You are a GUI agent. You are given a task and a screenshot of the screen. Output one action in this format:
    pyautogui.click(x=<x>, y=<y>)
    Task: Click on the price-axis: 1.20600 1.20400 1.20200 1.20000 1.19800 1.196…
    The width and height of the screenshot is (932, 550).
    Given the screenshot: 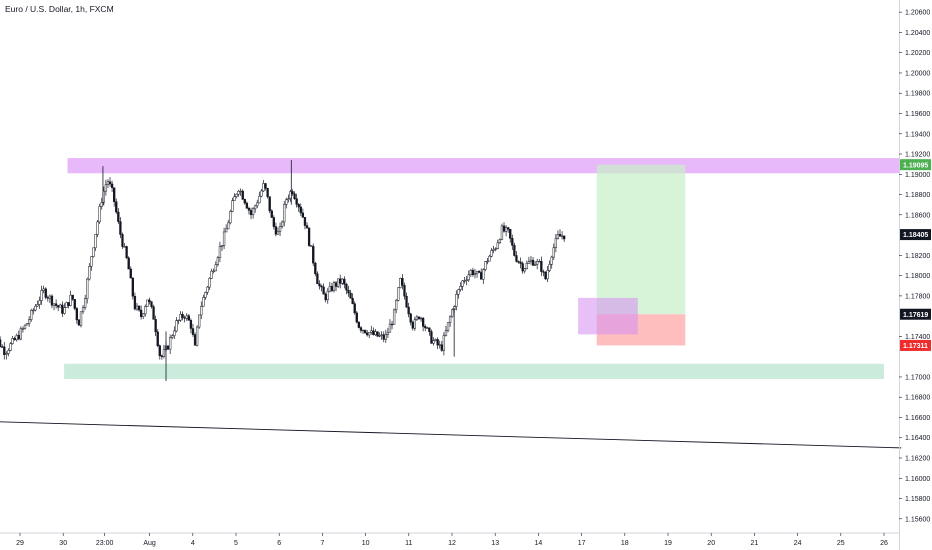 What is the action you would take?
    pyautogui.click(x=914, y=267)
    